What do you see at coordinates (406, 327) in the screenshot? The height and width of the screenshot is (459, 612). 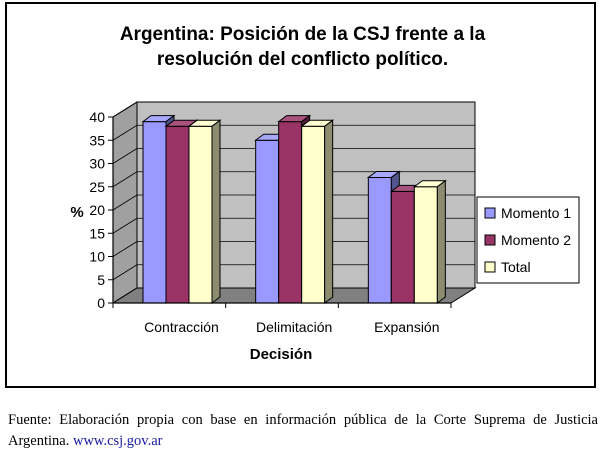 I see `x-tick-label: Expansión` at bounding box center [406, 327].